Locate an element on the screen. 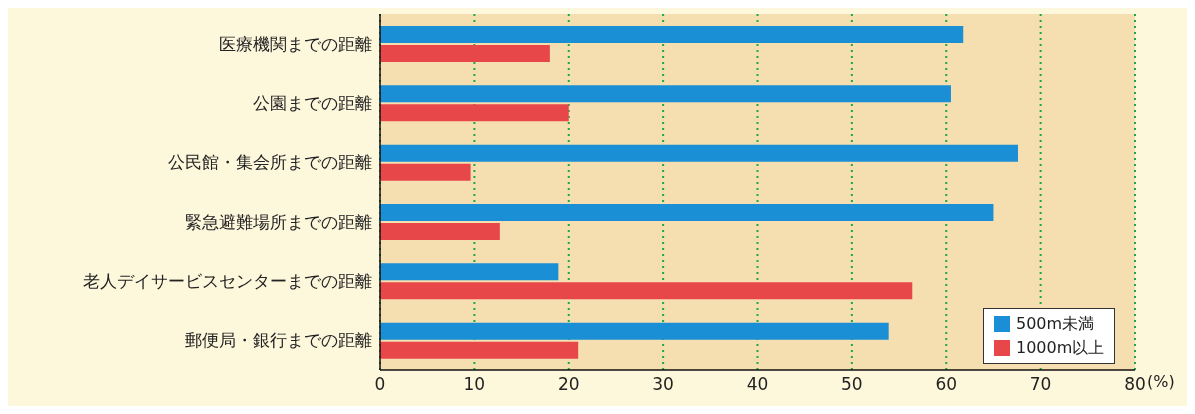 This screenshot has width=1195, height=414. y-tick-label: 公園までの距離 is located at coordinates (312, 103).